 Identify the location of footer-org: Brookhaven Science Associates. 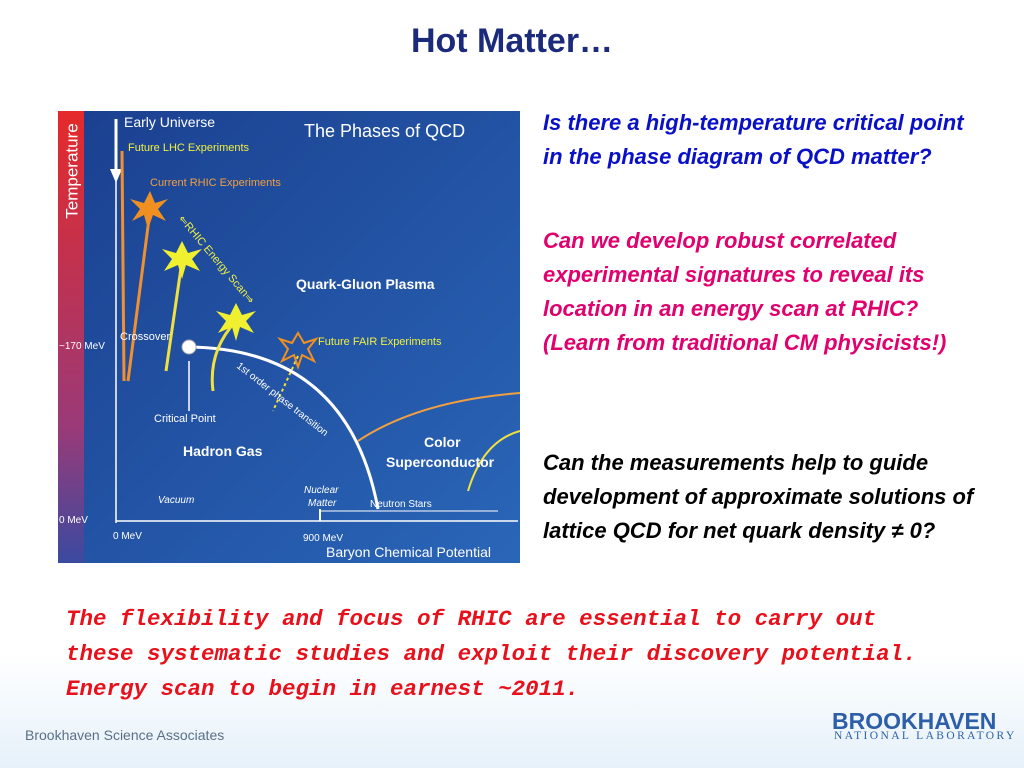
(125, 735).